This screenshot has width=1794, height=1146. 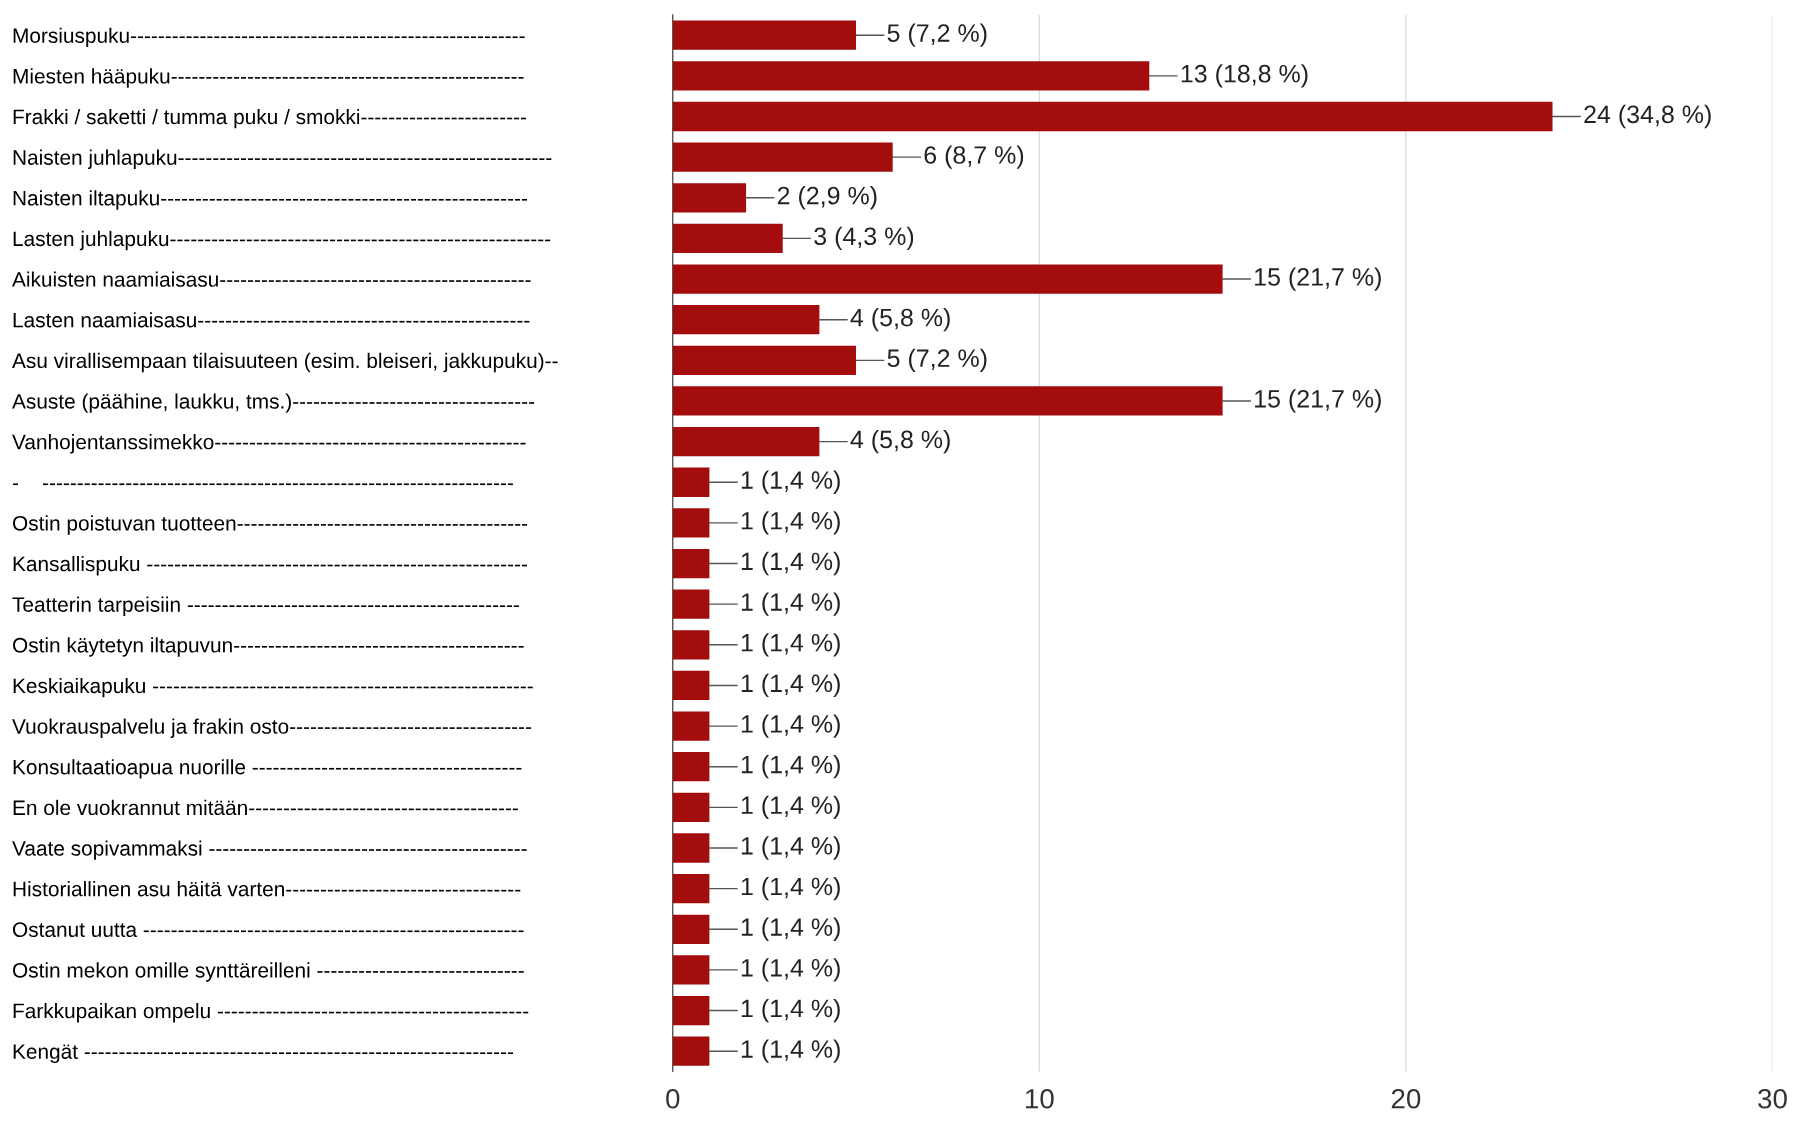 What do you see at coordinates (267, 769) in the screenshot?
I see `y-tick-label: Konsultaatioapua nuorille ---------------------------------------` at bounding box center [267, 769].